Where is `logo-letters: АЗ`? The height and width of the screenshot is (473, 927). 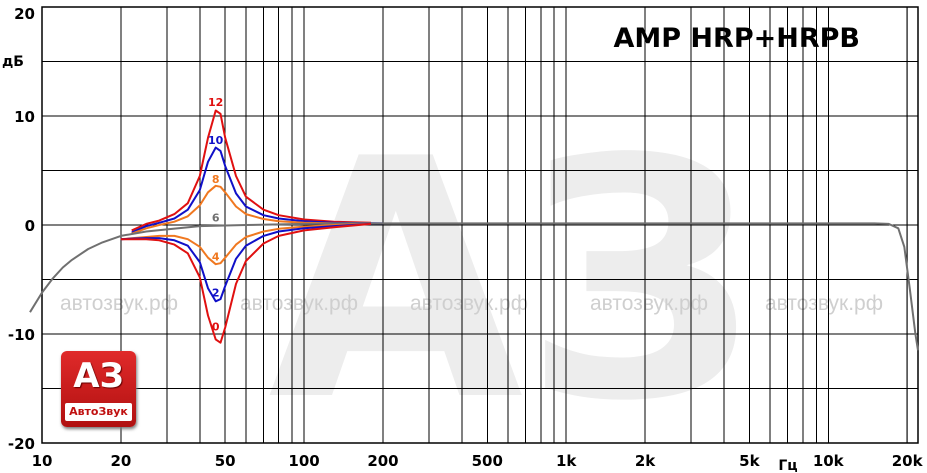
logo-letters: АЗ is located at coordinates (98, 376).